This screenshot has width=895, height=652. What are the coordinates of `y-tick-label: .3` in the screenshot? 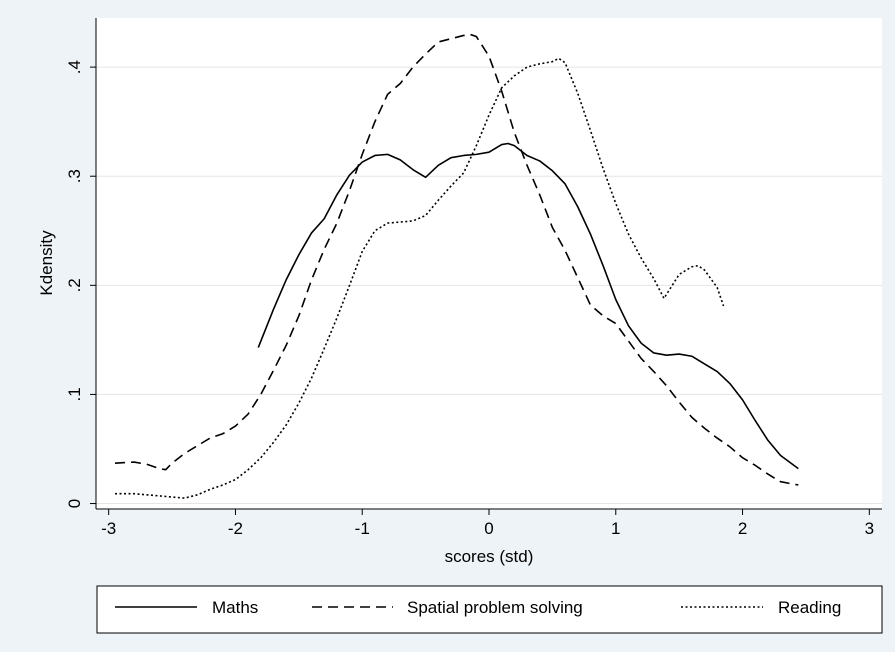 It's located at (74, 176).